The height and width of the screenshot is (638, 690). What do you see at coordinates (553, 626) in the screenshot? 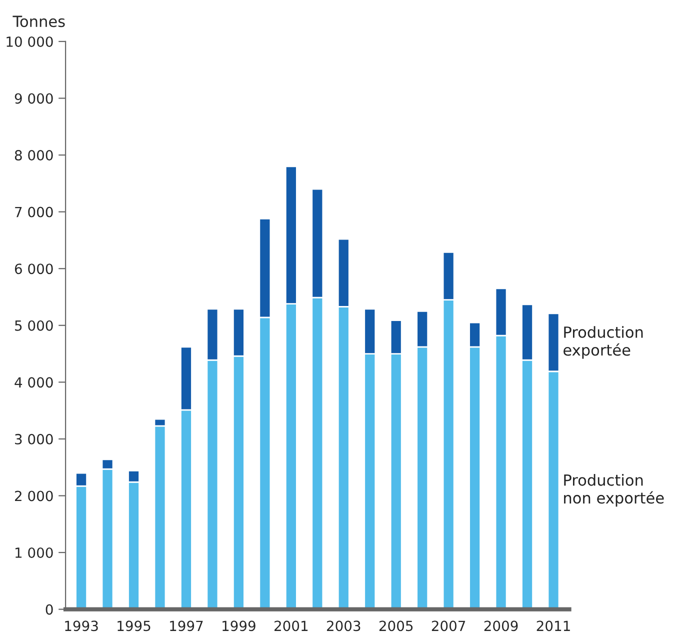
I see `x-tick-label: 2011` at bounding box center [553, 626].